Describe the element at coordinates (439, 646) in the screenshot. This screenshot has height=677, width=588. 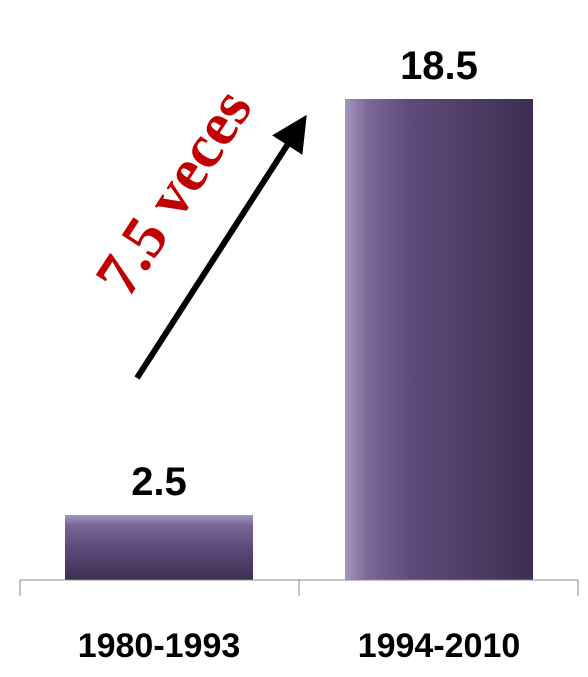
I see `category-label-1994-2010: 1994-2010` at that location.